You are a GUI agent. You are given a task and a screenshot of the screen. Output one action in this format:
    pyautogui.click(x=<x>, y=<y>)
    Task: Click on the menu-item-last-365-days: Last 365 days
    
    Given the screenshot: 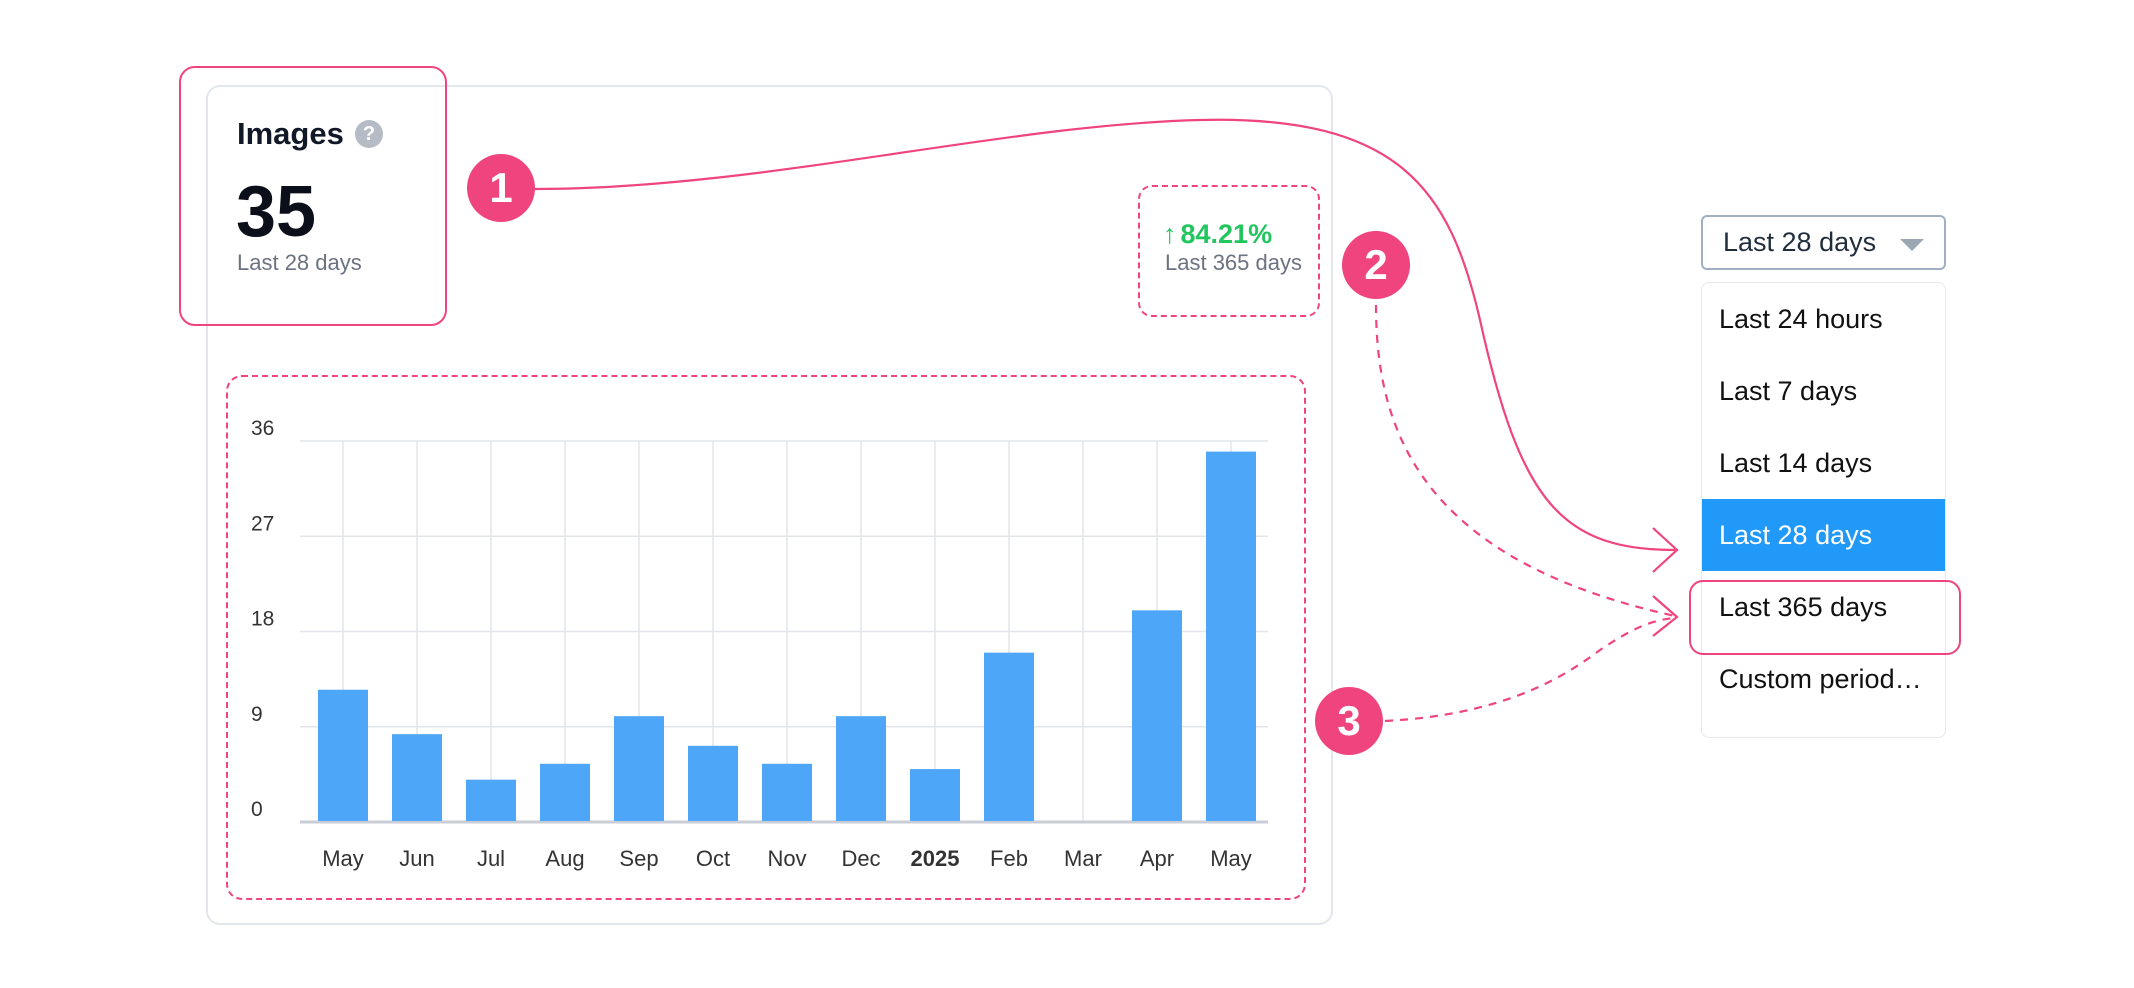 What is the action you would take?
    pyautogui.click(x=1803, y=607)
    